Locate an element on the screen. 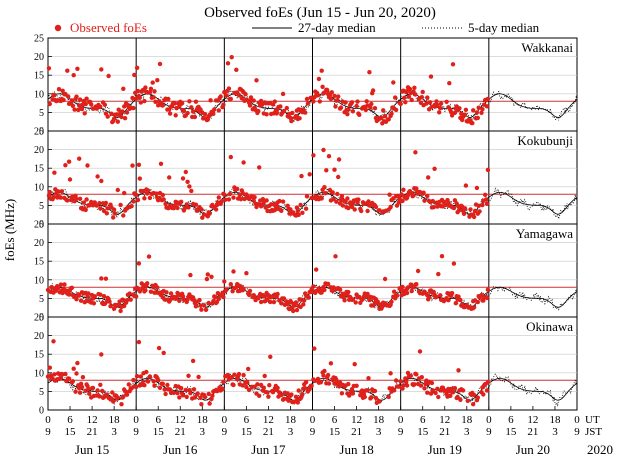 This screenshot has height=457, width=640. station-label: Okinawa is located at coordinates (549, 326).